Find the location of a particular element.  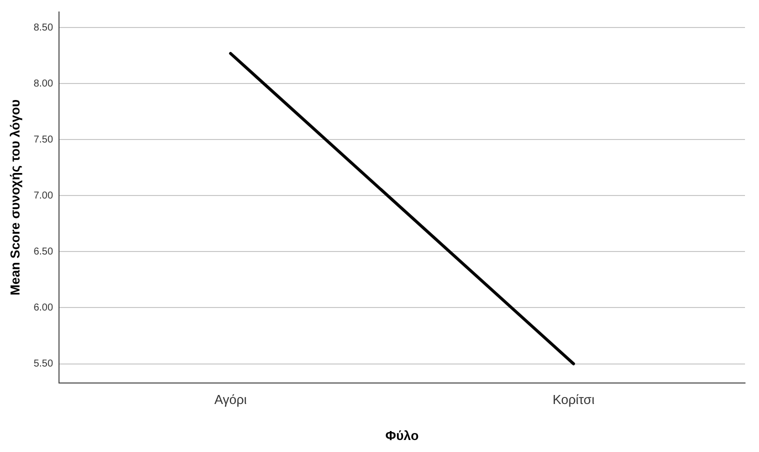

y-tick-label: 6.50 is located at coordinates (44, 252).